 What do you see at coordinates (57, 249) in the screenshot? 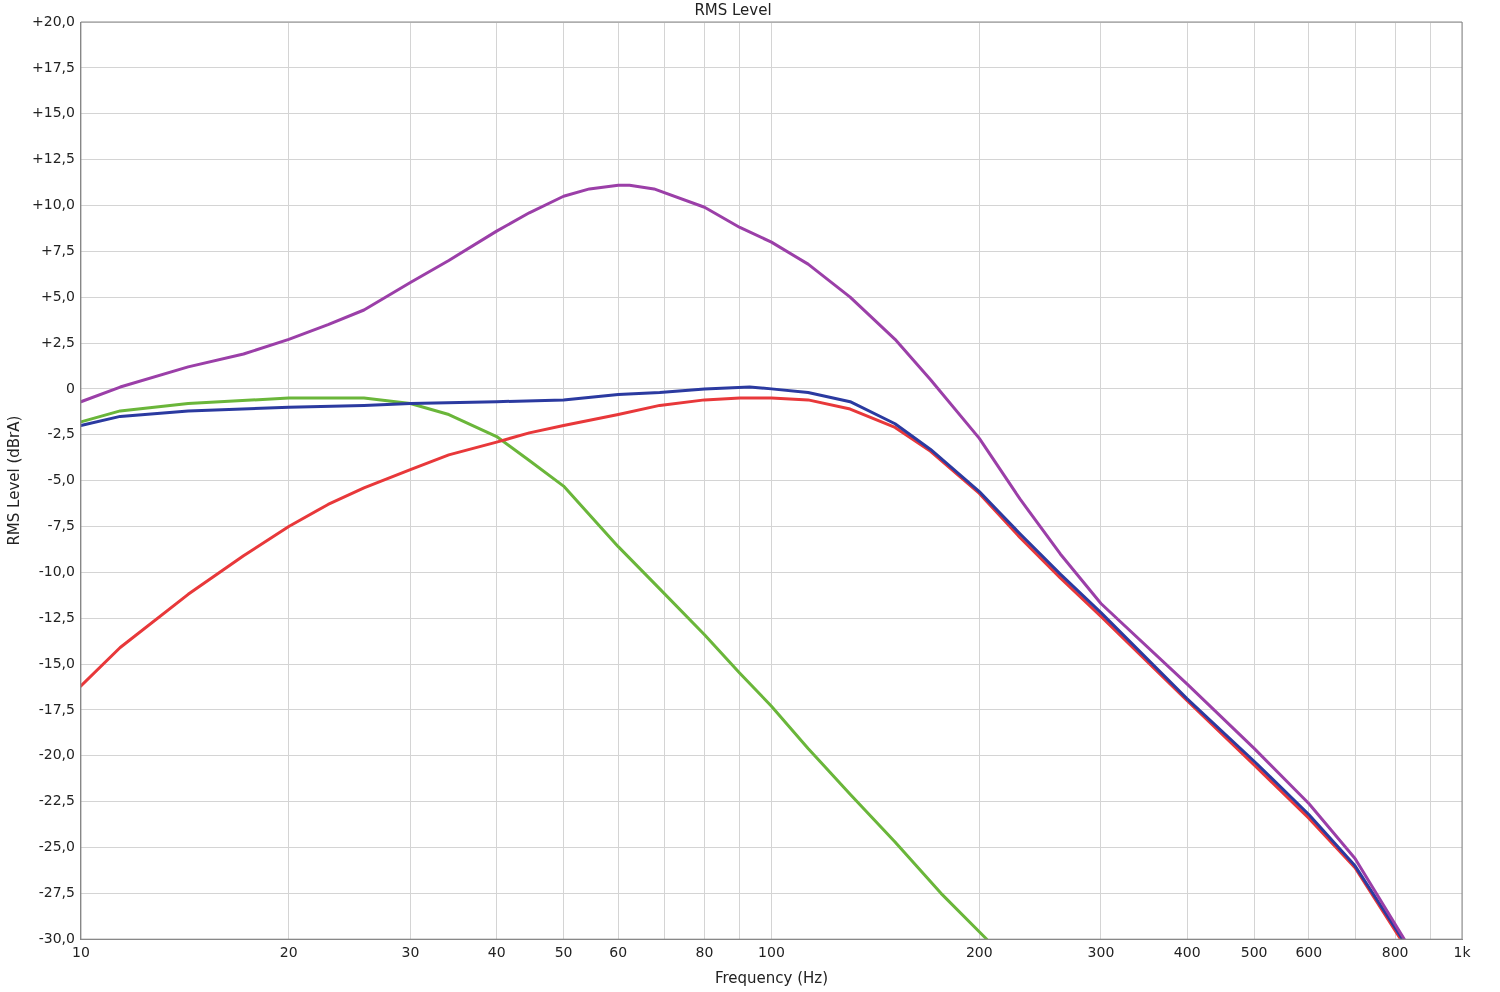
I see `y-tick-label: +7,5` at bounding box center [57, 249].